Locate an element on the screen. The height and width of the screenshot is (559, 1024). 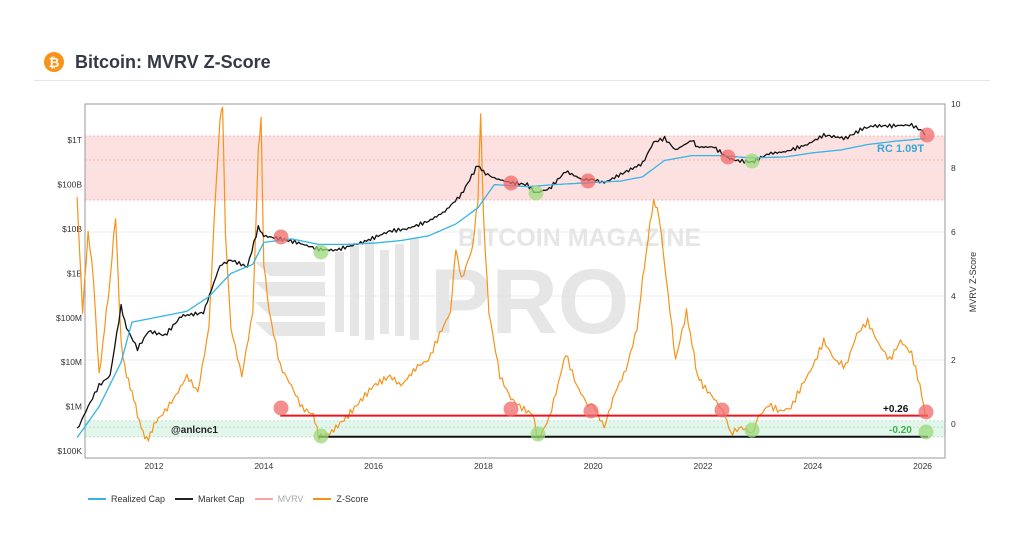
y-left-tick: $1M is located at coordinates (73, 407).